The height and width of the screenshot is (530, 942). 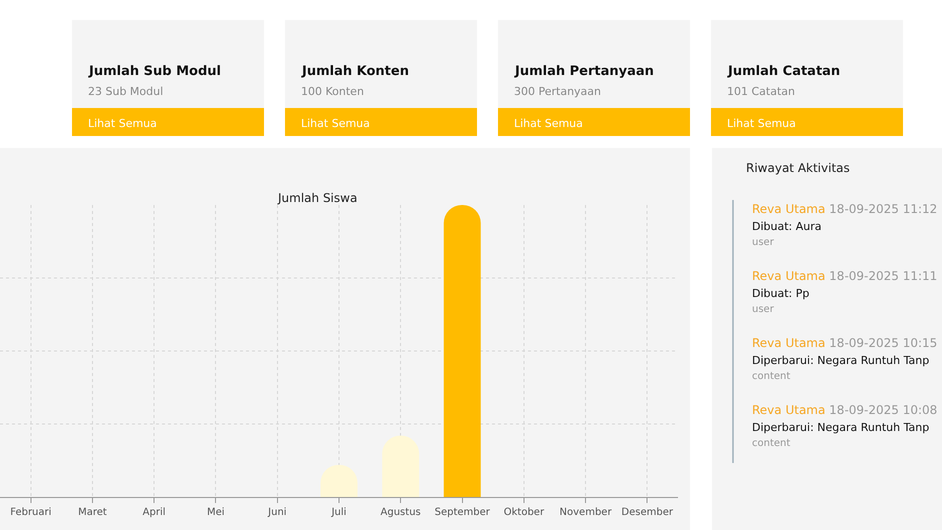 What do you see at coordinates (355, 71) in the screenshot?
I see `text: Jumlah Konten` at bounding box center [355, 71].